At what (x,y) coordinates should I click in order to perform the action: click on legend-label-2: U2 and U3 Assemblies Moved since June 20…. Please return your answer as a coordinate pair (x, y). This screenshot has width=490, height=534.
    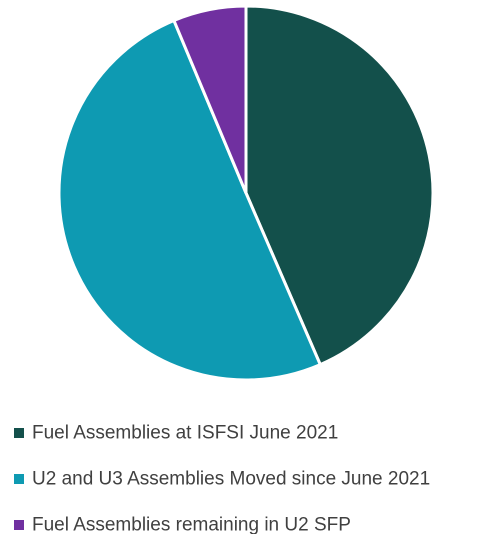
    Looking at the image, I should click on (231, 479).